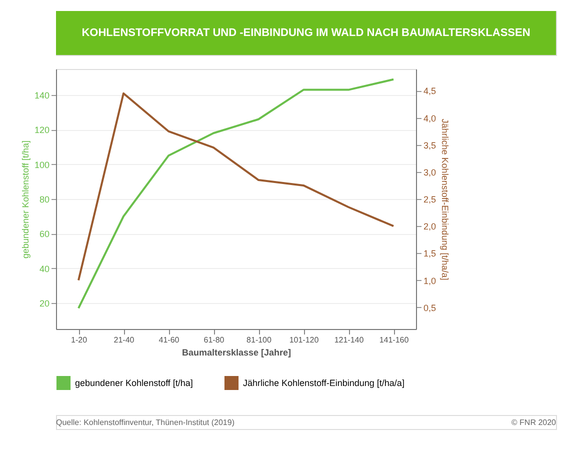 The image size is (568, 470). I want to click on y-tick-label: 100, so click(42, 165).